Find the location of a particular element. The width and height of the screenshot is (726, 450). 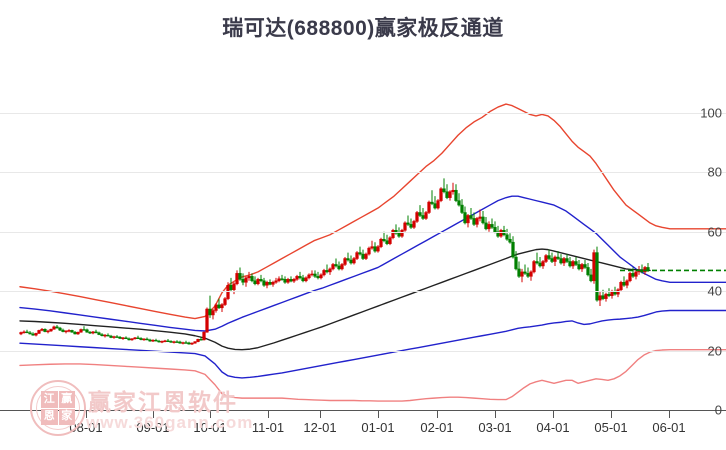

x-axis-label: 09-01 is located at coordinates (153, 427).